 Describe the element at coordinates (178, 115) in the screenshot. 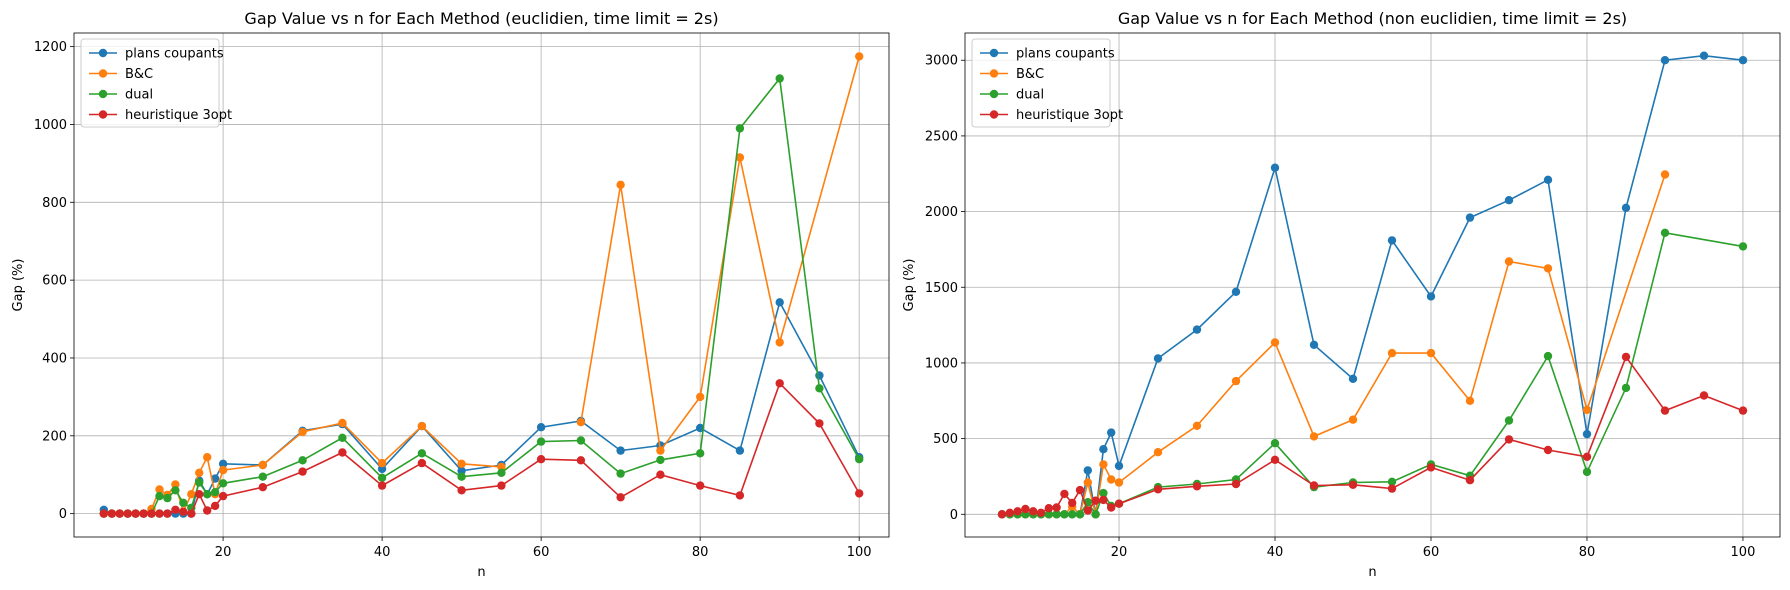

I see `chart0-legend-label-3: heuristique 3opt` at that location.